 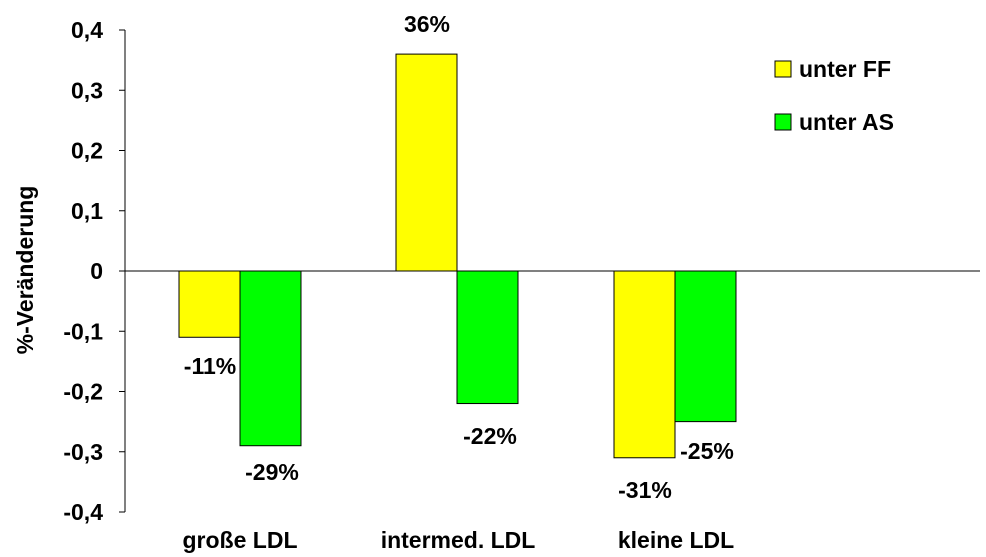 I want to click on x-category-label: große LDL, so click(x=240, y=540).